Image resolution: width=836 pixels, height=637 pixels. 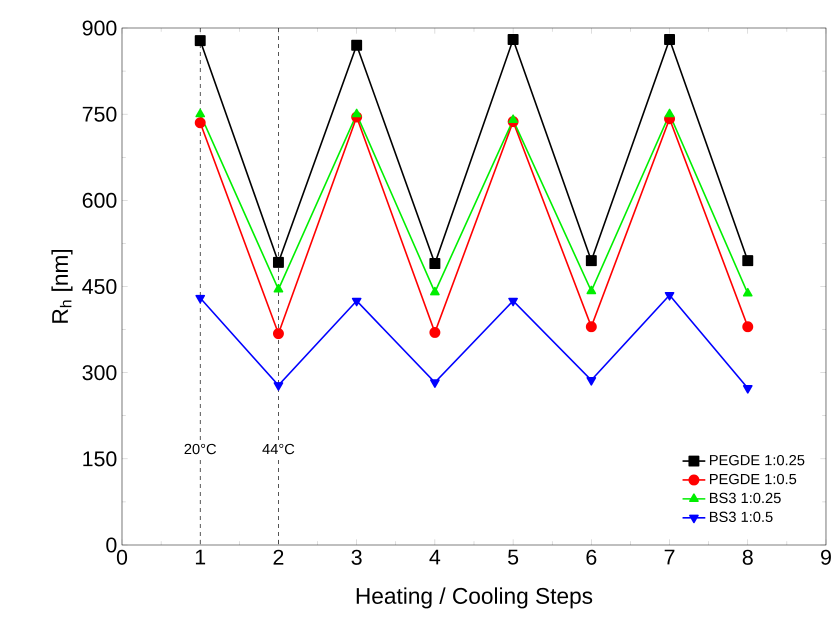 I want to click on ref-line-label: 20°C, so click(x=200, y=449).